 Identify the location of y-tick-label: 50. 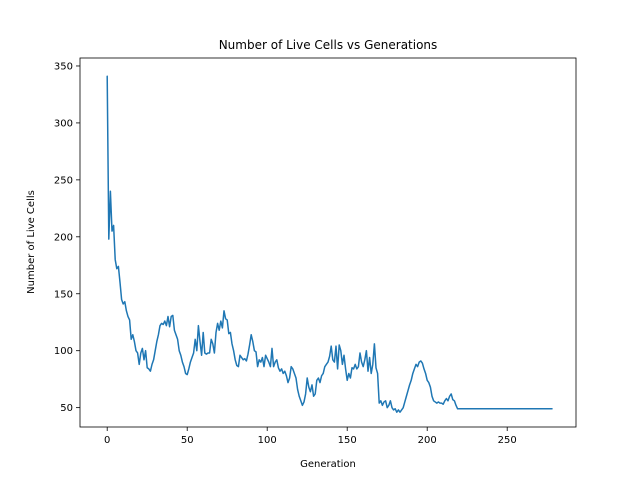
(66, 408).